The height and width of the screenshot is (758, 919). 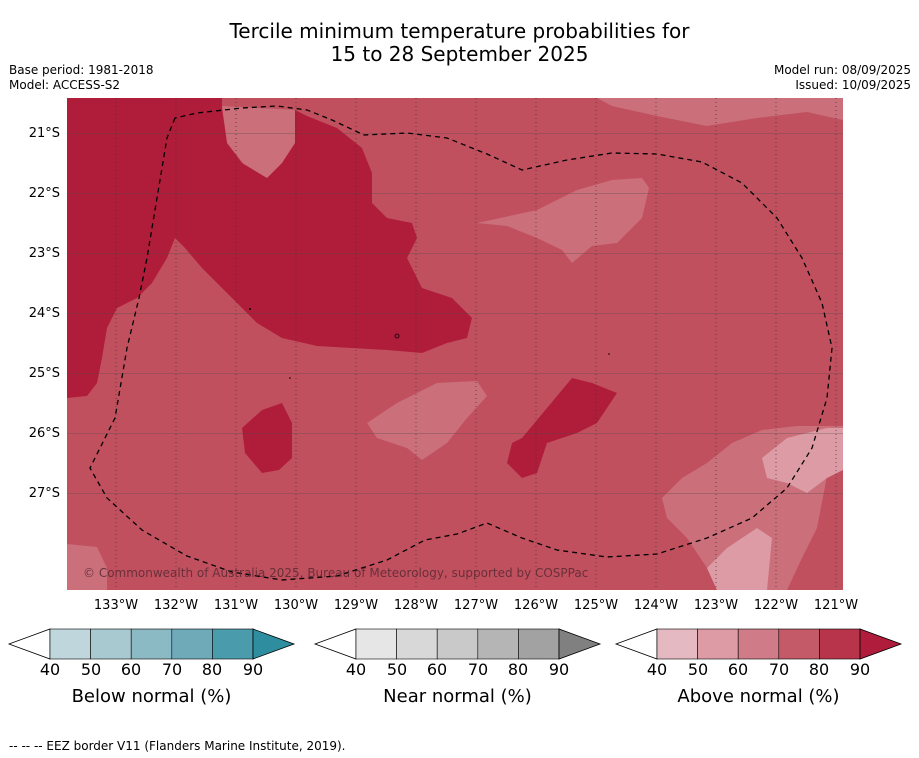 What do you see at coordinates (758, 696) in the screenshot?
I see `colorbar-title-above: Above normal (%)` at bounding box center [758, 696].